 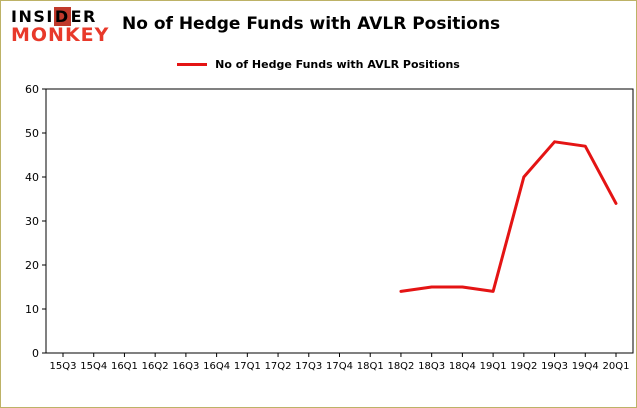 What do you see at coordinates (337, 64) in the screenshot?
I see `legend-label: No of Hedge Funds with AVLR Positions` at bounding box center [337, 64].